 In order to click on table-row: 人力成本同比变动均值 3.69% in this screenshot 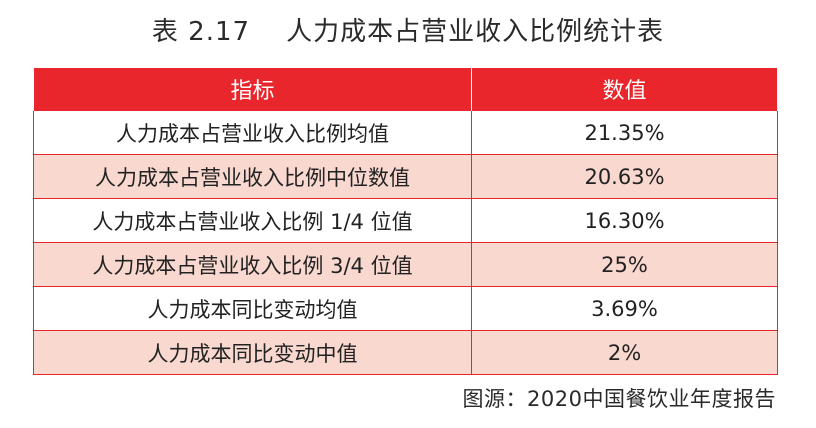, I will do `click(405, 308)`.